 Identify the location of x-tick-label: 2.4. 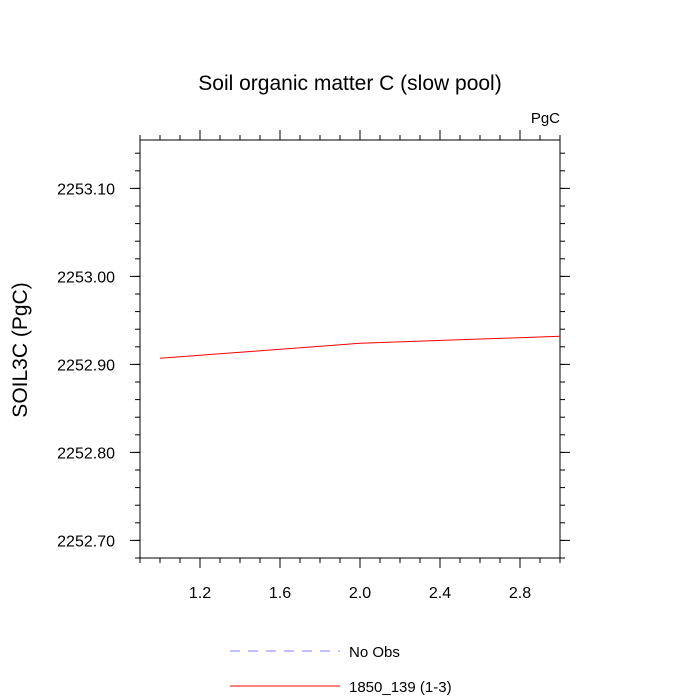
(440, 593).